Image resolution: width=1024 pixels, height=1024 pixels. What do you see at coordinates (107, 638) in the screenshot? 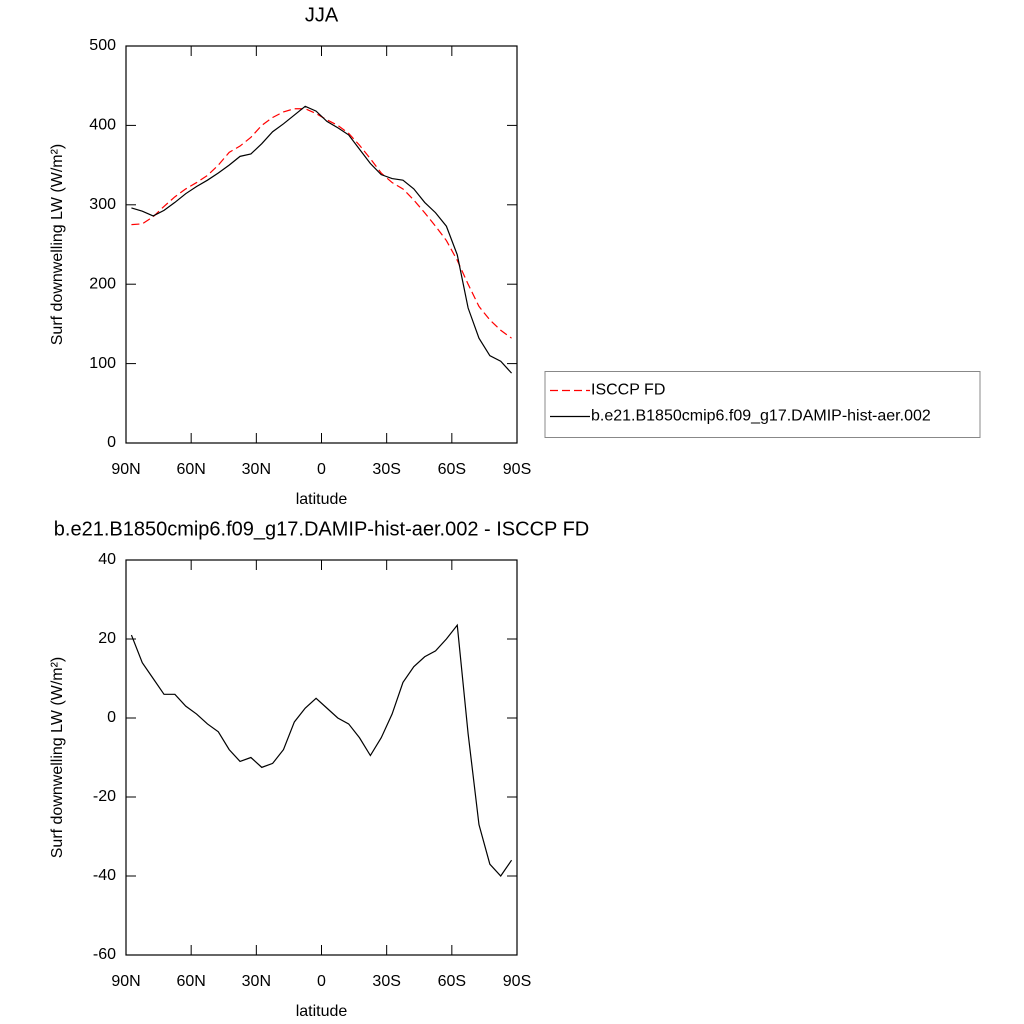
I see `y-tick-label: 20` at bounding box center [107, 638].